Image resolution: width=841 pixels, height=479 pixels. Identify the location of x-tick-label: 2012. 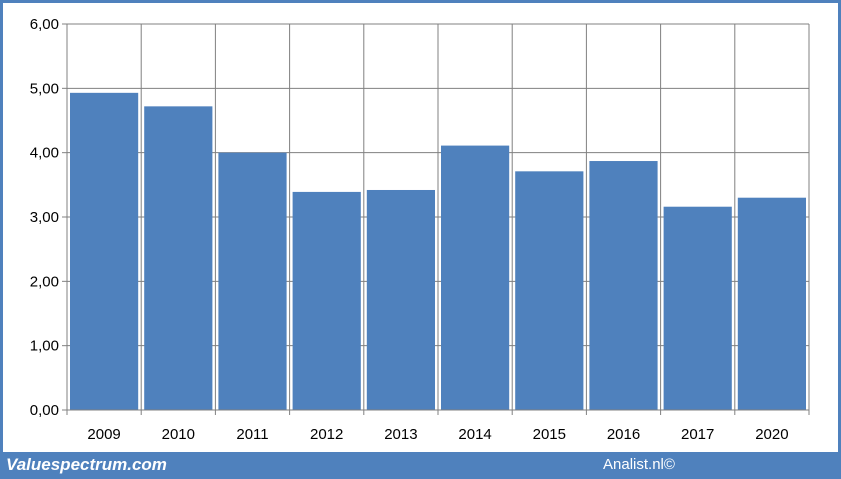
(326, 434).